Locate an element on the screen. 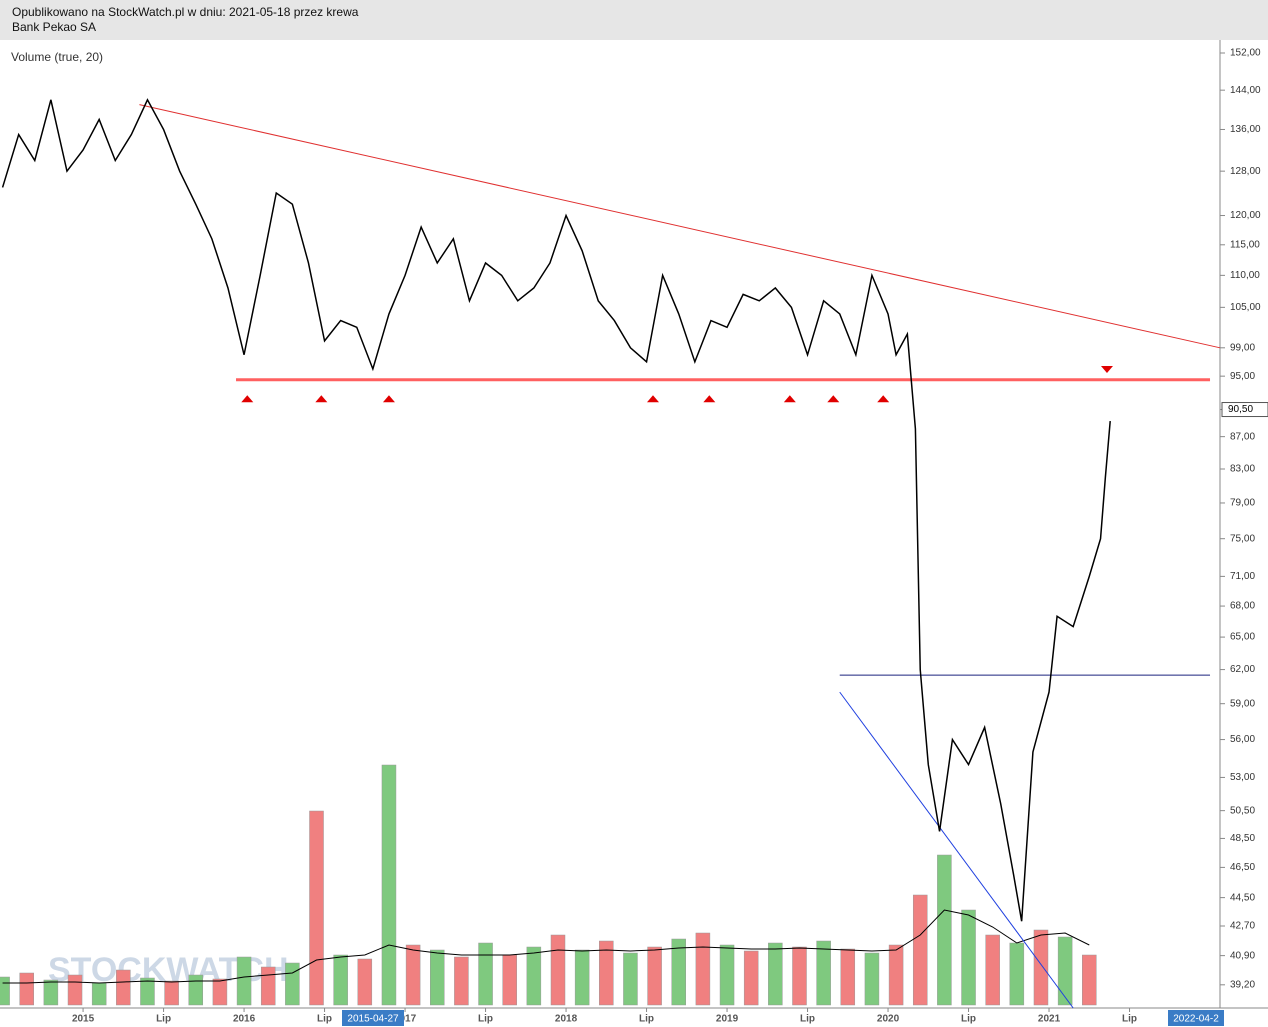 The image size is (1268, 1027). x-tick-label: 2017 is located at coordinates (405, 1019).